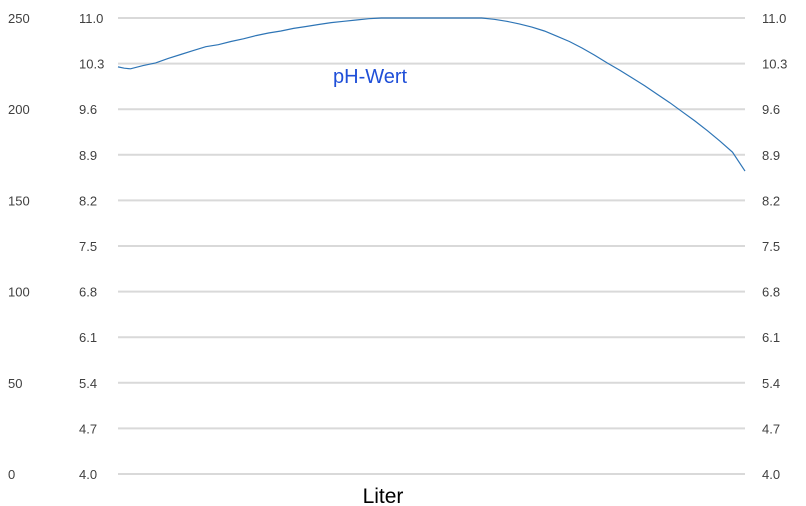  I want to click on left-axis-tick-label: 10.3, so click(91, 64).